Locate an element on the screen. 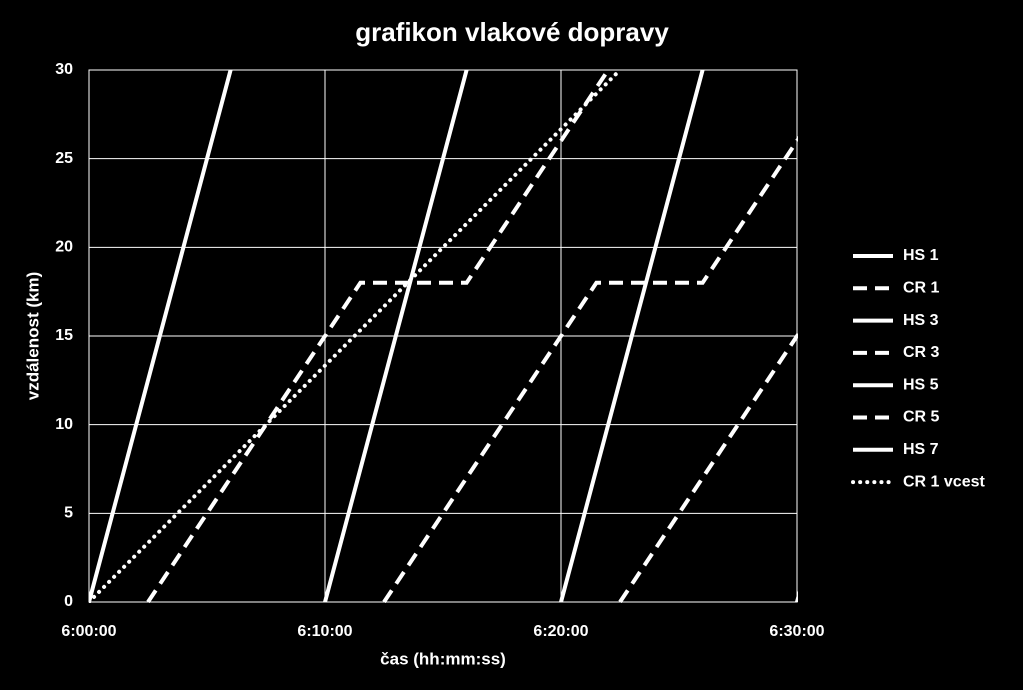 The width and height of the screenshot is (1023, 690). legend-label: HS 3 is located at coordinates (921, 320).